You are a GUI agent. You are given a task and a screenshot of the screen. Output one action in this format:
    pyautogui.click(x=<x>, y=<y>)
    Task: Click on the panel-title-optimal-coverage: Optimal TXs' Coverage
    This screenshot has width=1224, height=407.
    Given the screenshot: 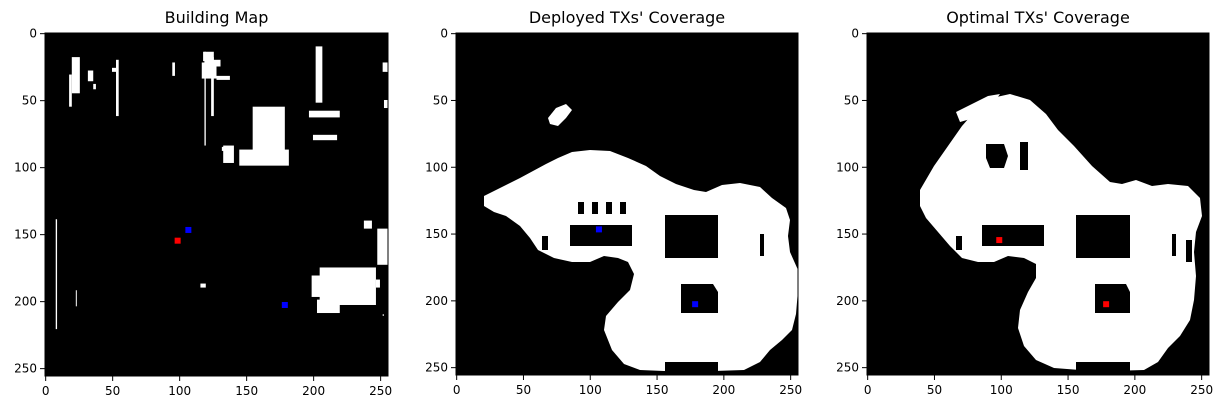 What is the action you would take?
    pyautogui.click(x=1038, y=17)
    